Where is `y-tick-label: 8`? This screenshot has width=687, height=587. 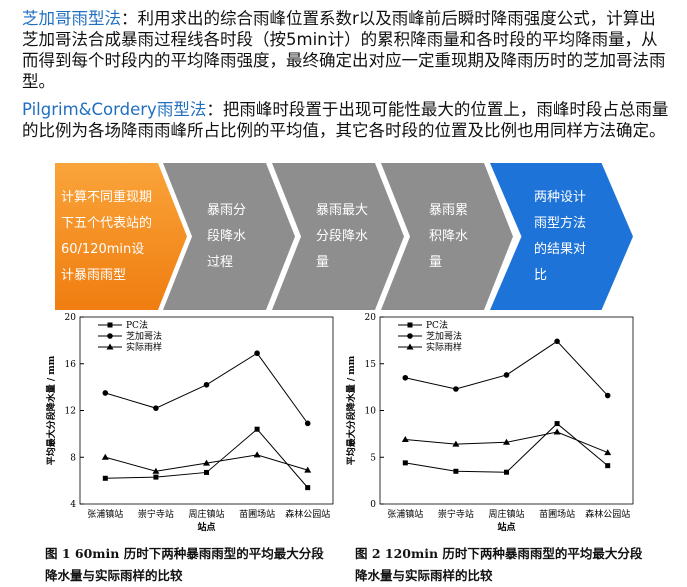
y-tick-label: 8 is located at coordinates (73, 458).